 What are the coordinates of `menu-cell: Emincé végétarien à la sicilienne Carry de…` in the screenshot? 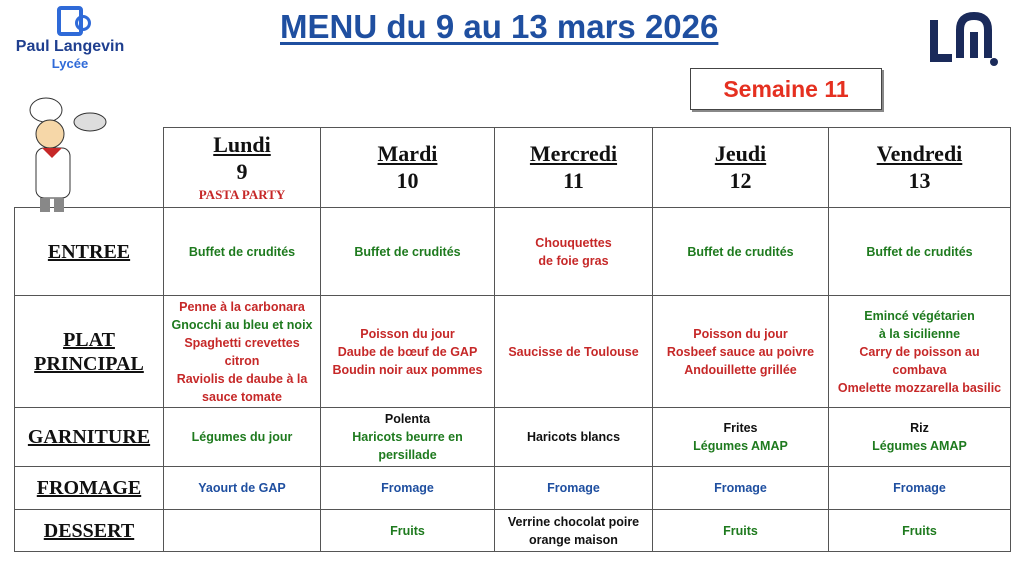 It's located at (919, 351).